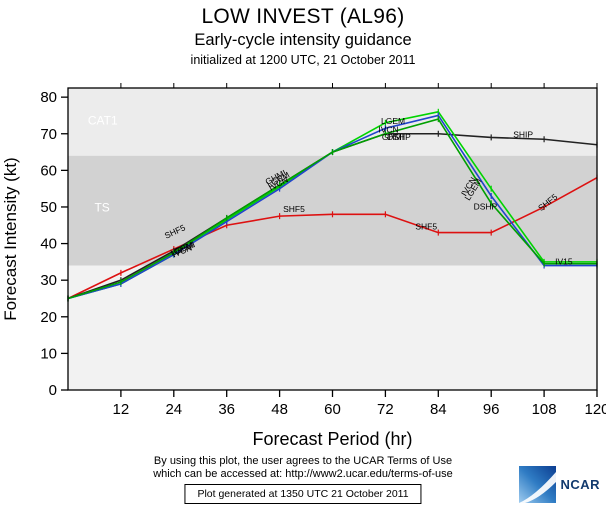 This screenshot has height=507, width=606. Describe the element at coordinates (564, 261) in the screenshot. I see `svg-text: IV15` at that location.